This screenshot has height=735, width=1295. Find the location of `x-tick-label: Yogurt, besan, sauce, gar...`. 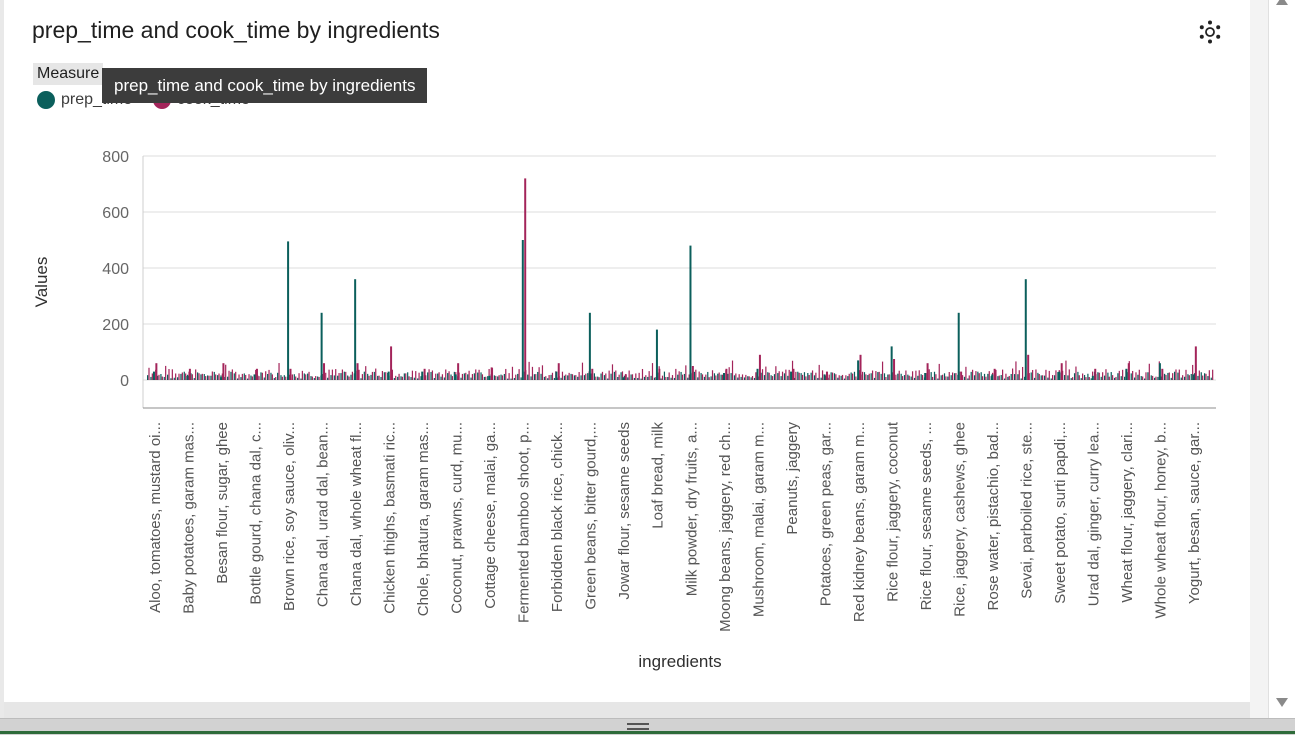

x-tick-label: Yogurt, besan, sauce, gar... is located at coordinates (1194, 513).